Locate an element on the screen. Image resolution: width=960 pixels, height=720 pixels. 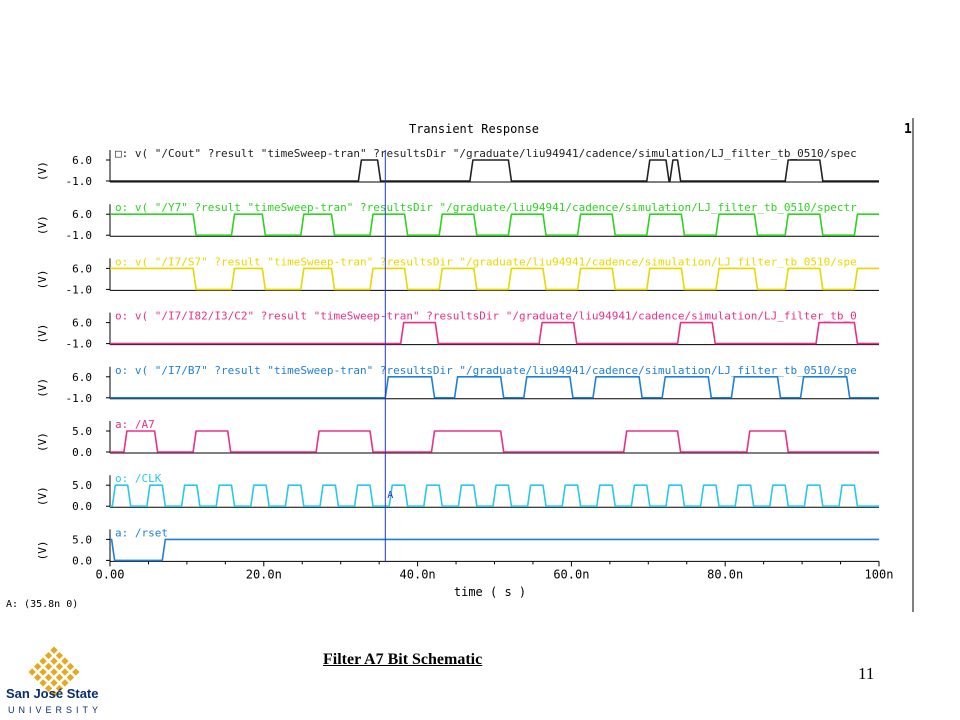
x-tick-label: 100n is located at coordinates (879, 574).